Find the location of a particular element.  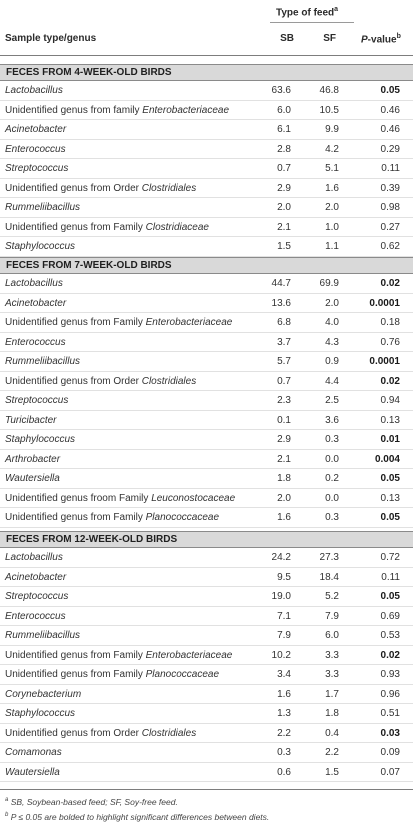

table-row: Wautersiella 1.8 0.2 0.05 is located at coordinates (206, 479).